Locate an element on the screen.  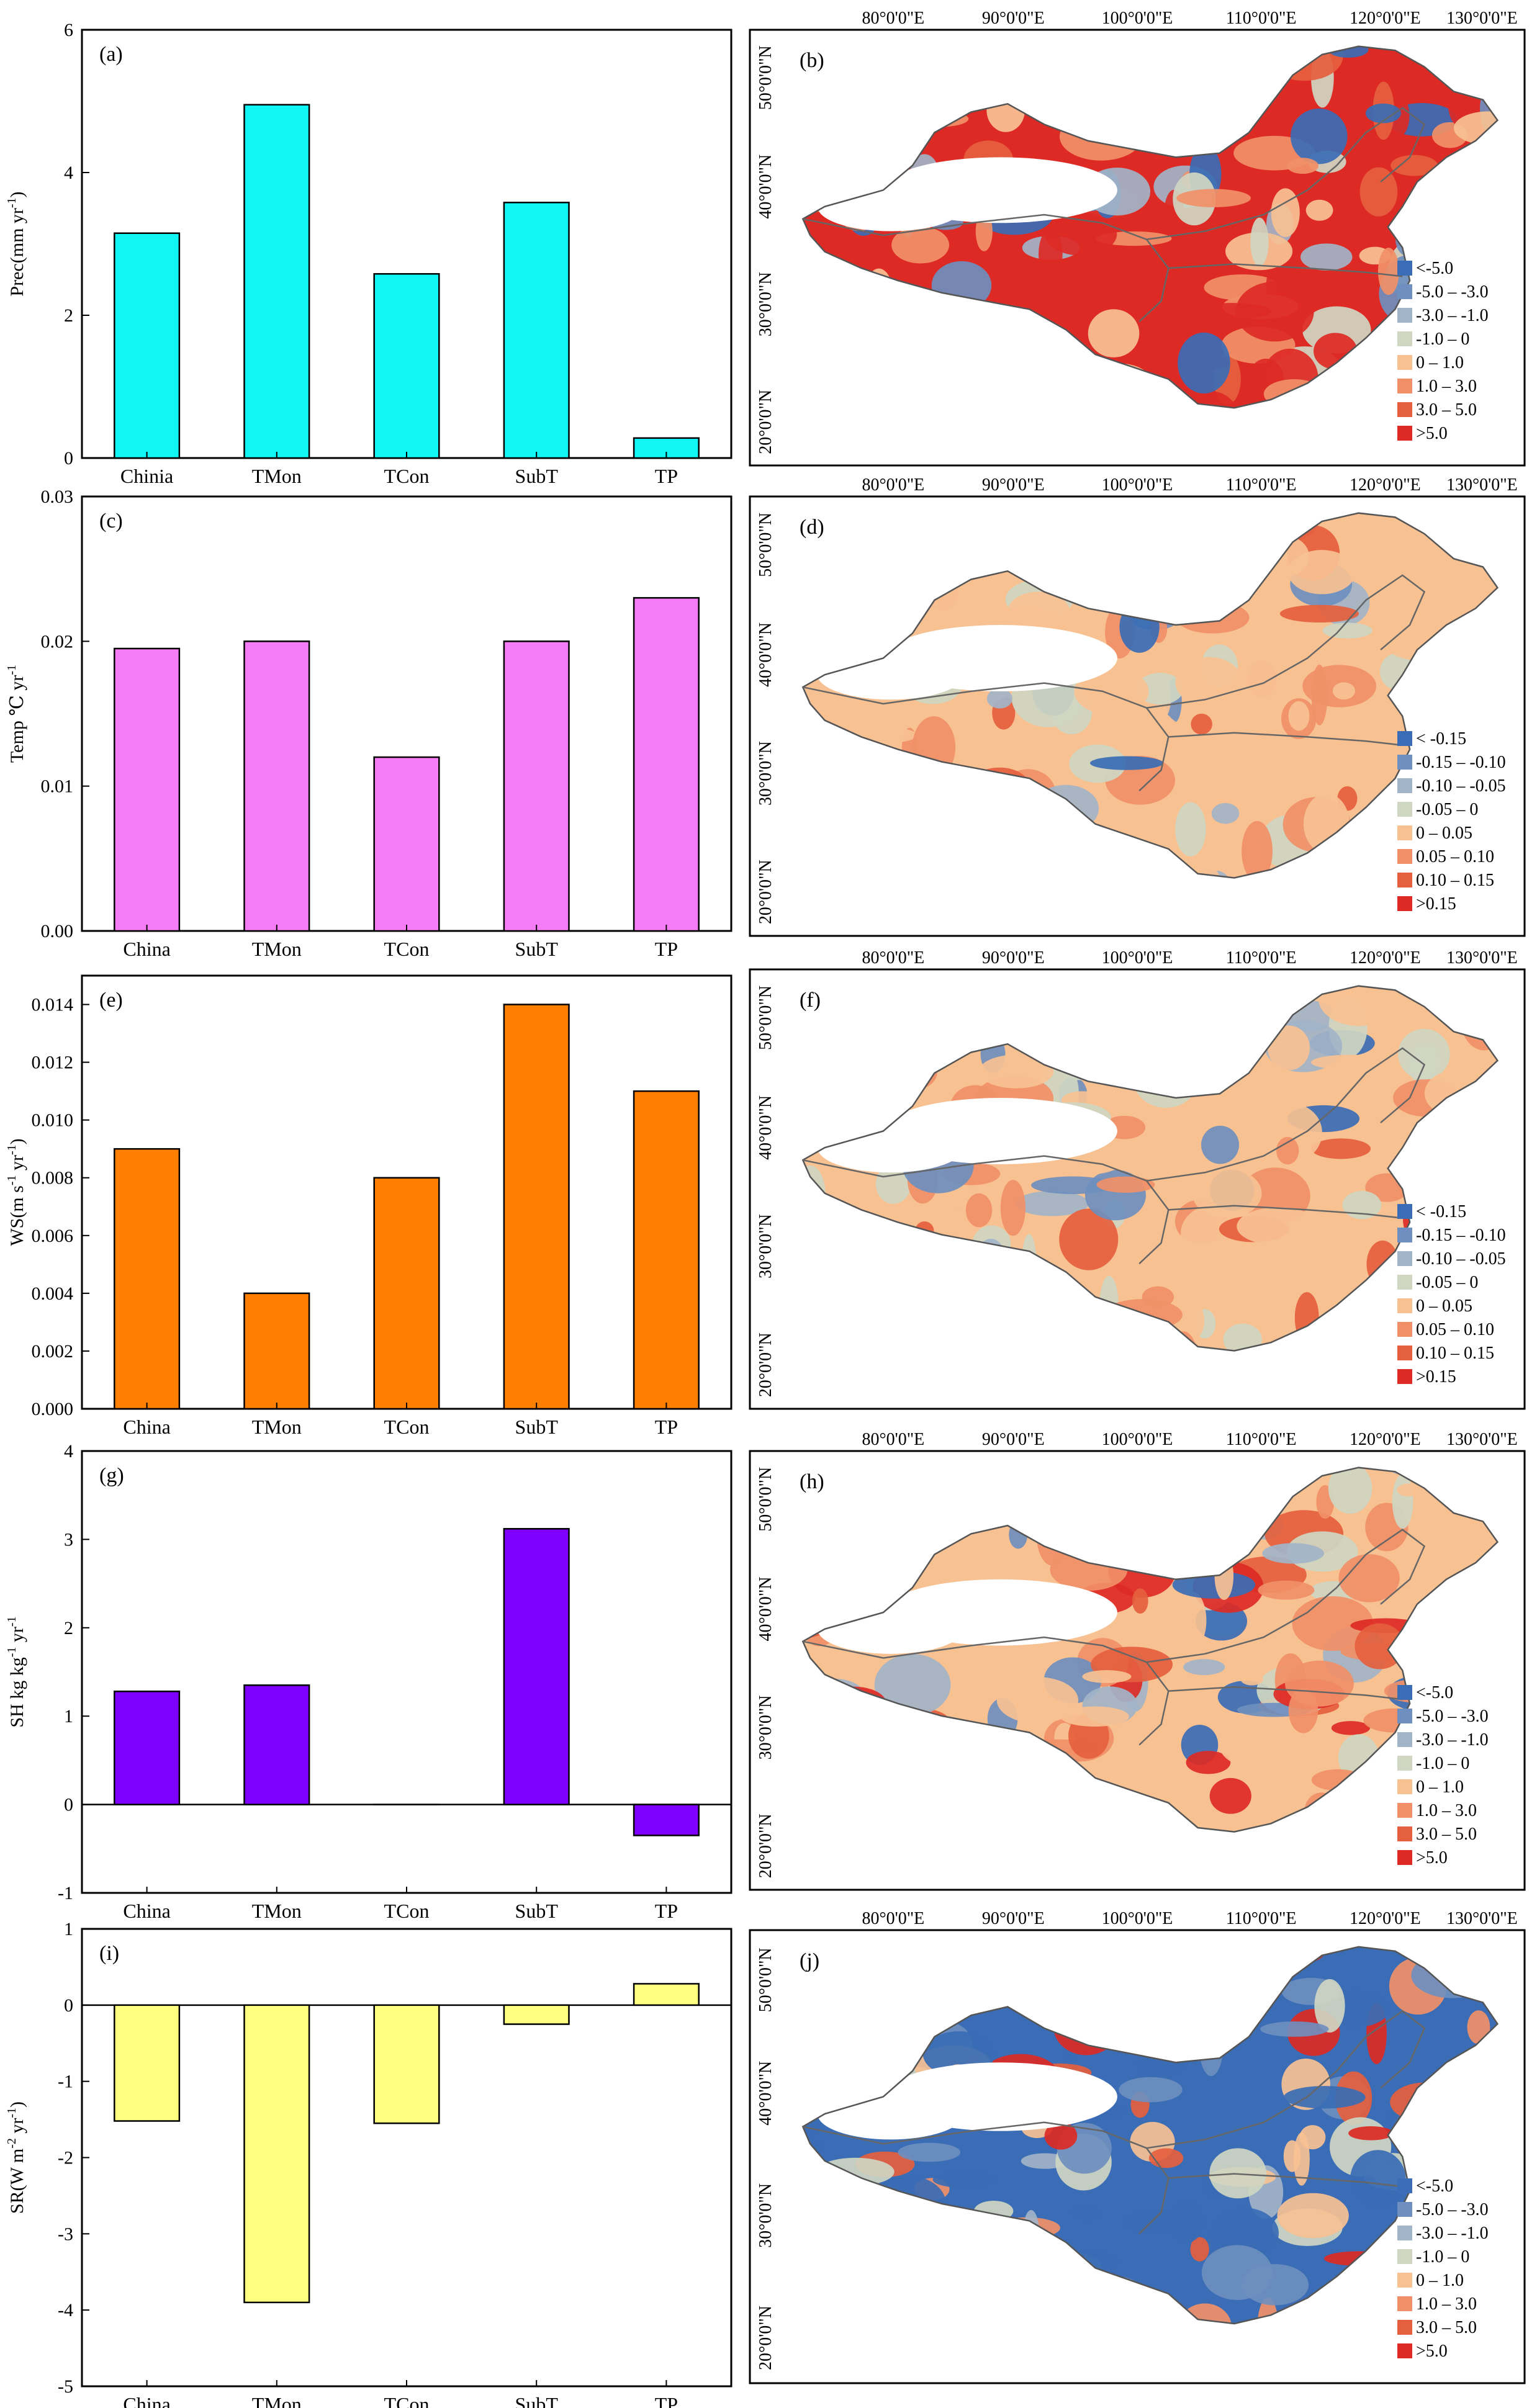
legend-label: -5.0 – -3.0 is located at coordinates (1452, 292).